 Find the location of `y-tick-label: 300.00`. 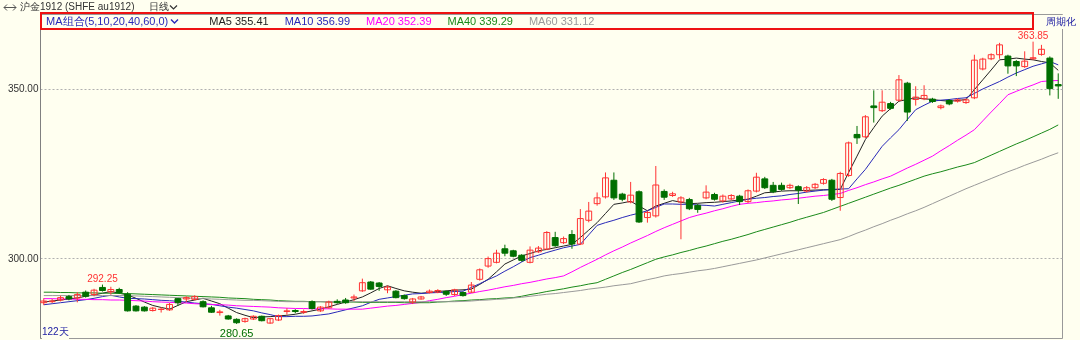

y-tick-label: 300.00 is located at coordinates (23, 258).